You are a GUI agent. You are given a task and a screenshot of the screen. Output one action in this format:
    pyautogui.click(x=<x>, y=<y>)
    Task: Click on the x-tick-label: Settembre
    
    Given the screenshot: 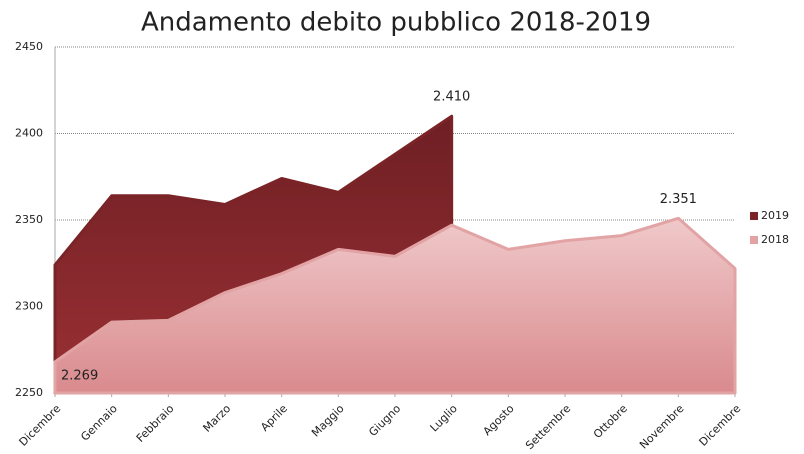 What is the action you would take?
    pyautogui.click(x=548, y=427)
    